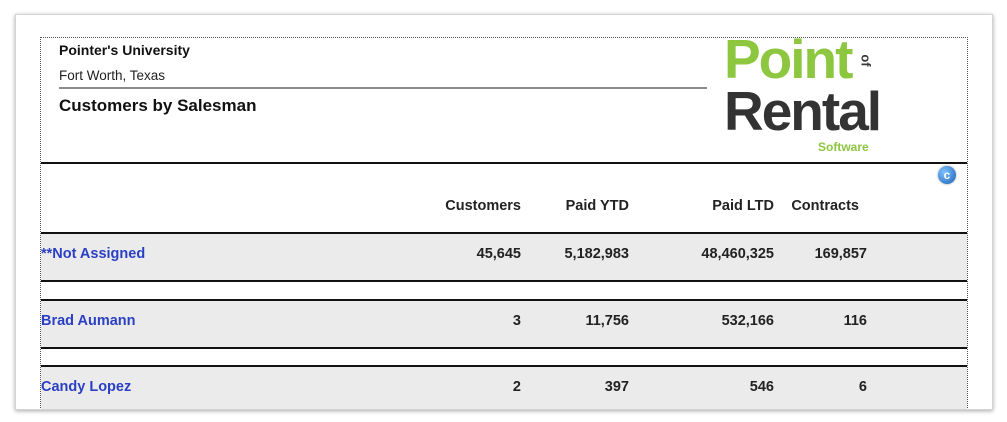 Image resolution: width=1007 pixels, height=422 pixels. What do you see at coordinates (737, 254) in the screenshot?
I see `cell-paid-ltd: 48,460,325` at bounding box center [737, 254].